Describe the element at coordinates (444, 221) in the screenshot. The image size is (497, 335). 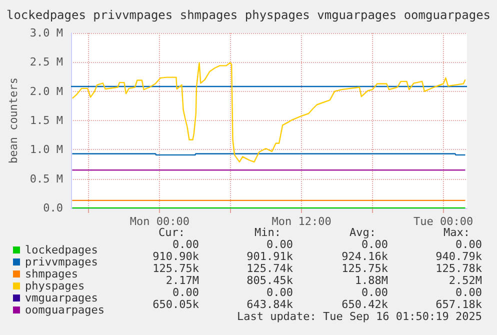
I see `x-tick-label: Tue 00:00` at that location.